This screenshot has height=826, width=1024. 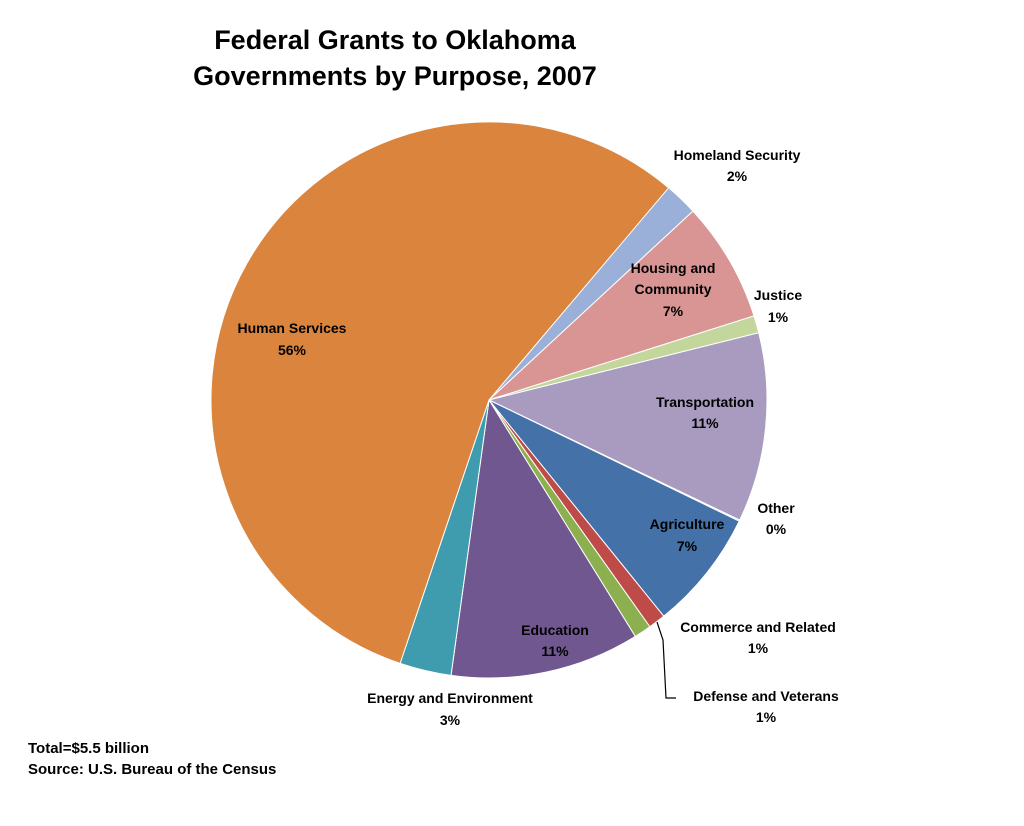 What do you see at coordinates (673, 289) in the screenshot?
I see `label-housing-name-2: Community` at bounding box center [673, 289].